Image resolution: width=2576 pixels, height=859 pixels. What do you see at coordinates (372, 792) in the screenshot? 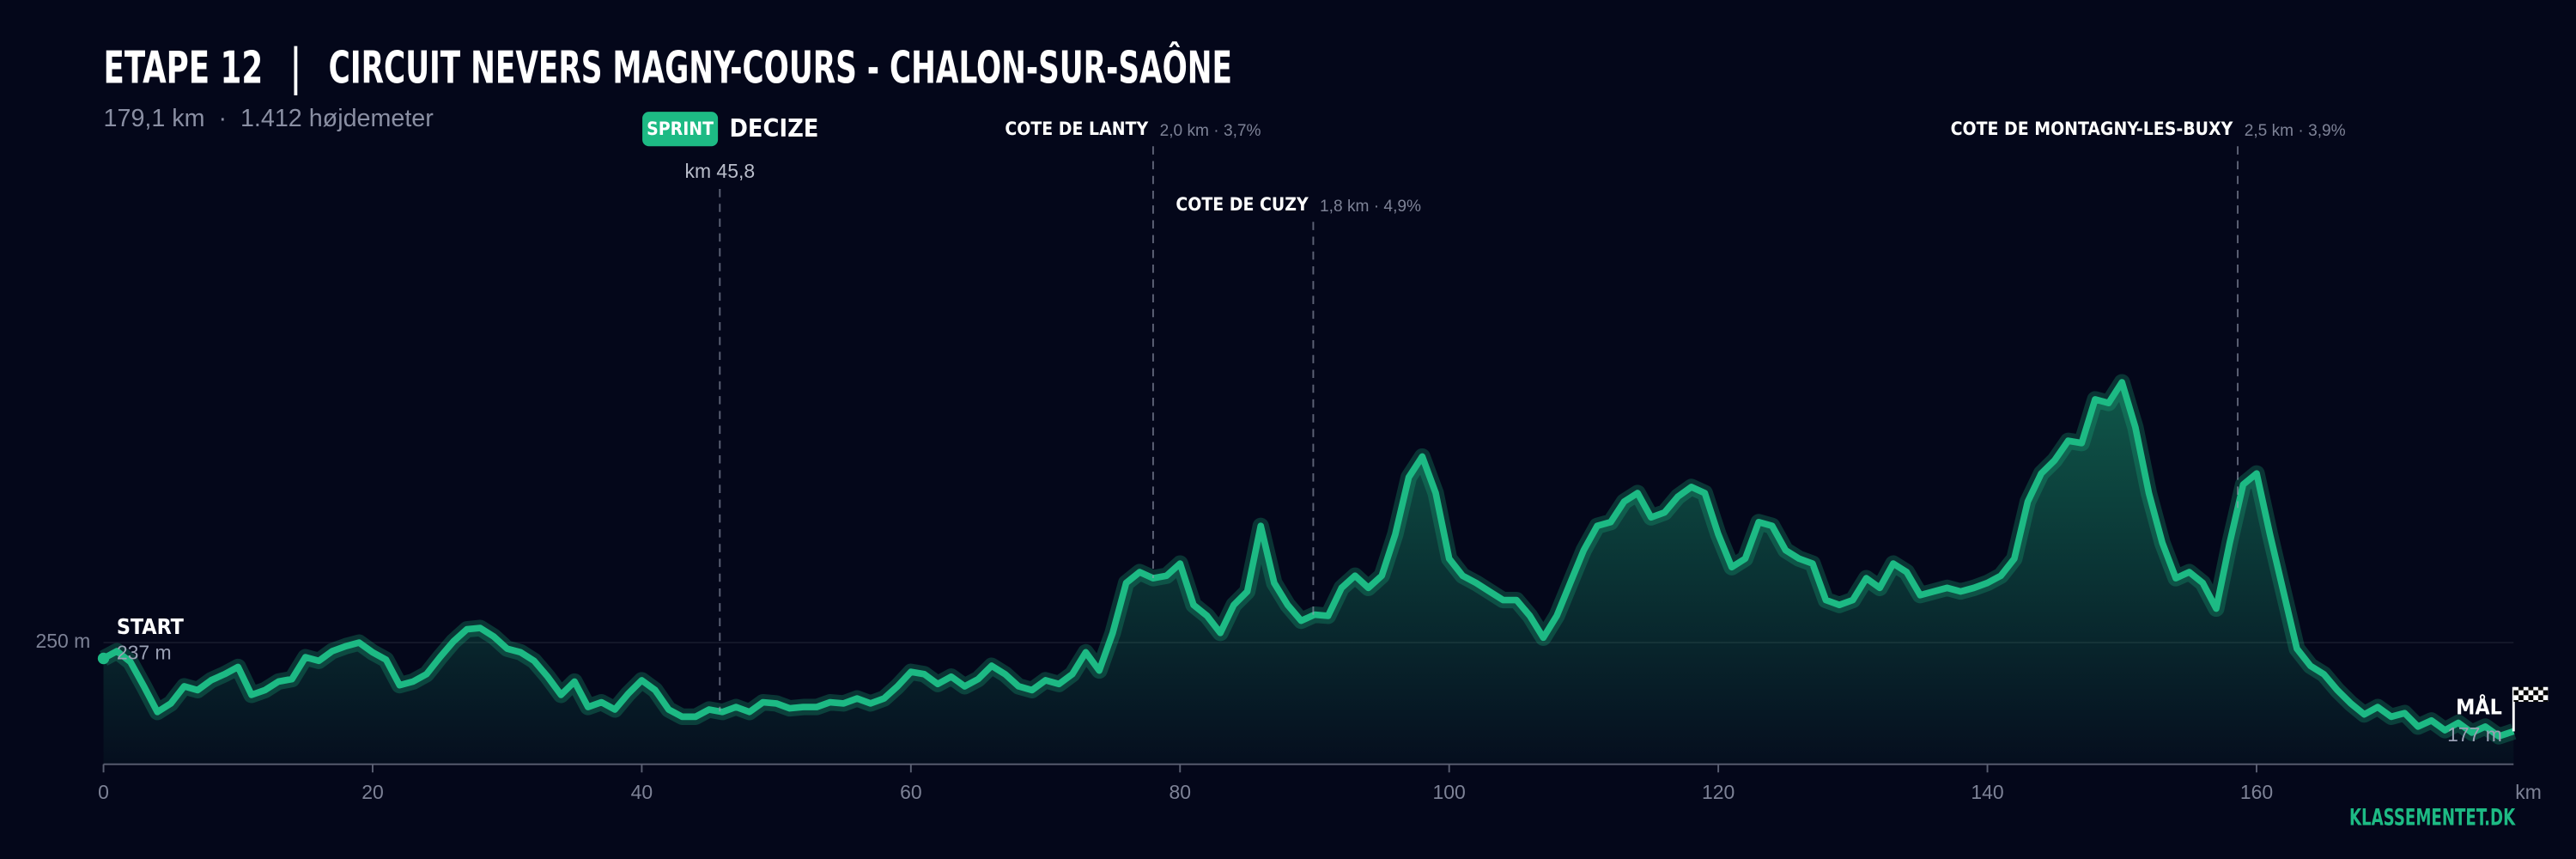
I see `x-tick-label: 20` at bounding box center [372, 792].